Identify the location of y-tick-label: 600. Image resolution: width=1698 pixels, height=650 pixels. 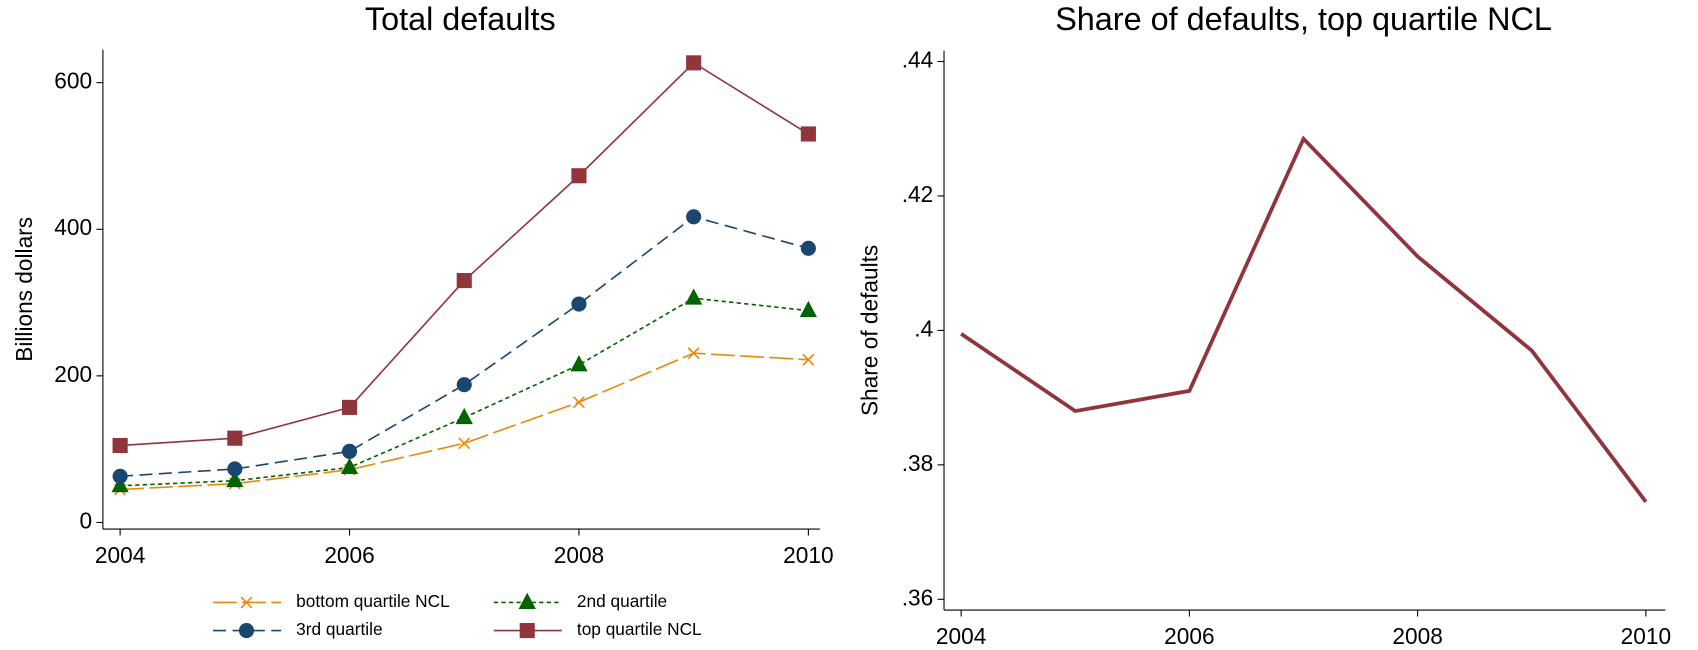
(73, 81).